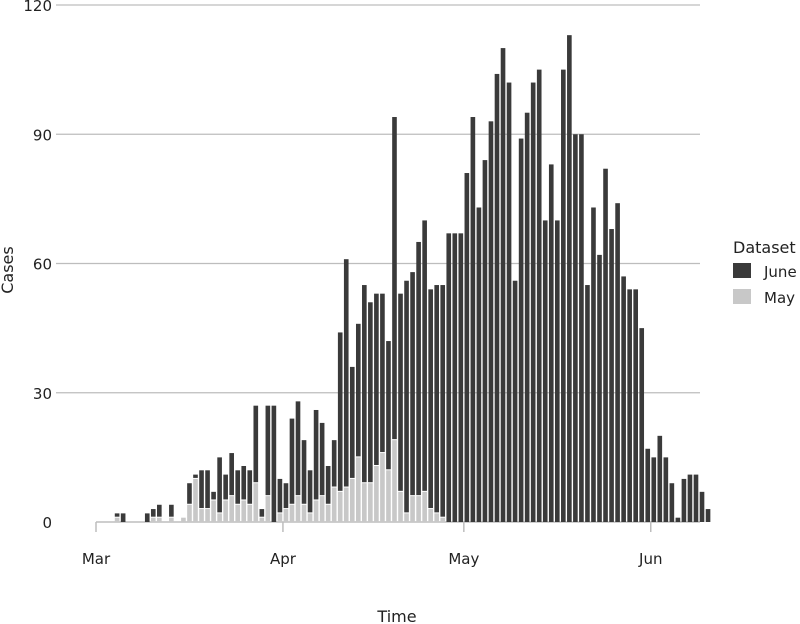 The height and width of the screenshot is (624, 800). What do you see at coordinates (742, 296) in the screenshot?
I see `legend-swatch-may` at bounding box center [742, 296].